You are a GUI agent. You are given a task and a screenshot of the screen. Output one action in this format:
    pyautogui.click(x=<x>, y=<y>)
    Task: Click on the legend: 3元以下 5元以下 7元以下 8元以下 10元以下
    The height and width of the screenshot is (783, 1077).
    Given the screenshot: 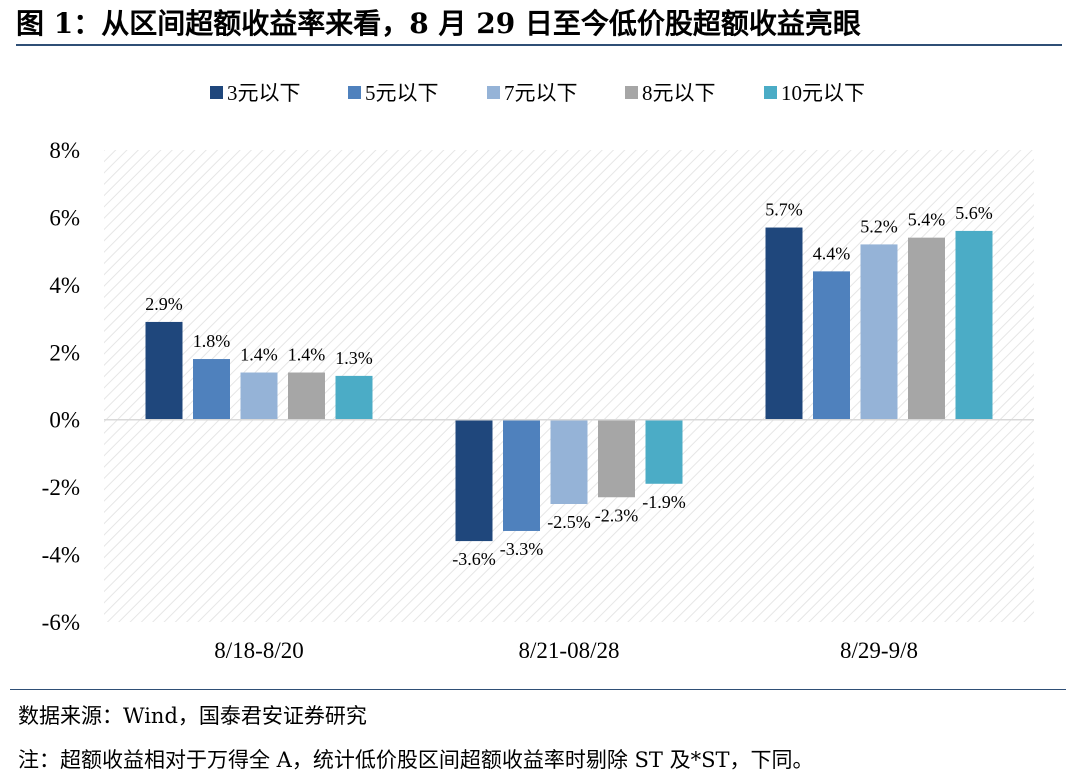 What is the action you would take?
    pyautogui.click(x=537, y=93)
    